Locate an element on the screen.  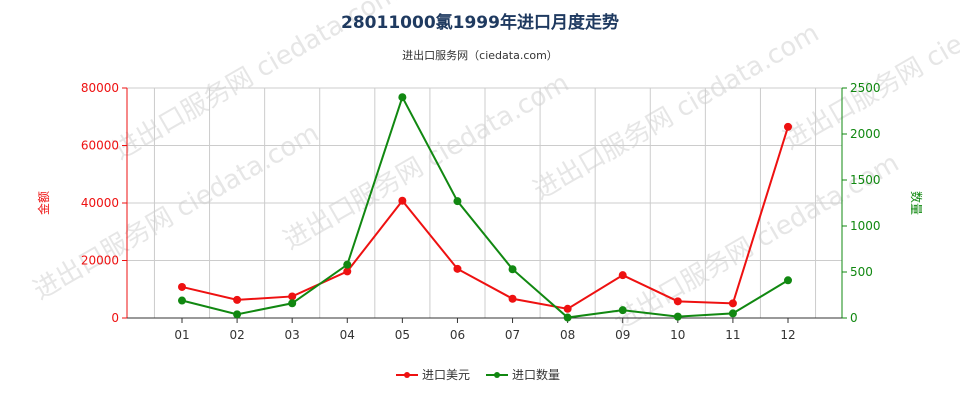
x-tick-label: 05 is located at coordinates (402, 335).